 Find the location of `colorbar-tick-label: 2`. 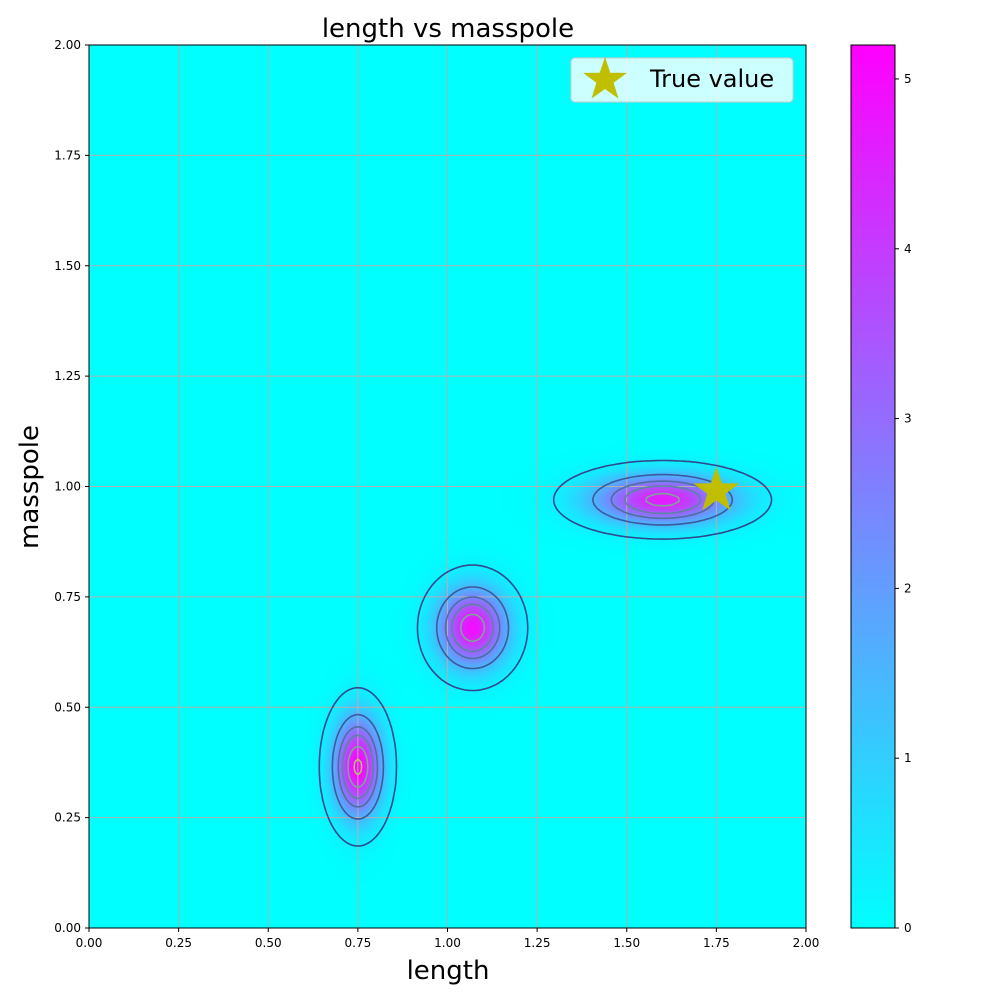

colorbar-tick-label: 2 is located at coordinates (908, 588).